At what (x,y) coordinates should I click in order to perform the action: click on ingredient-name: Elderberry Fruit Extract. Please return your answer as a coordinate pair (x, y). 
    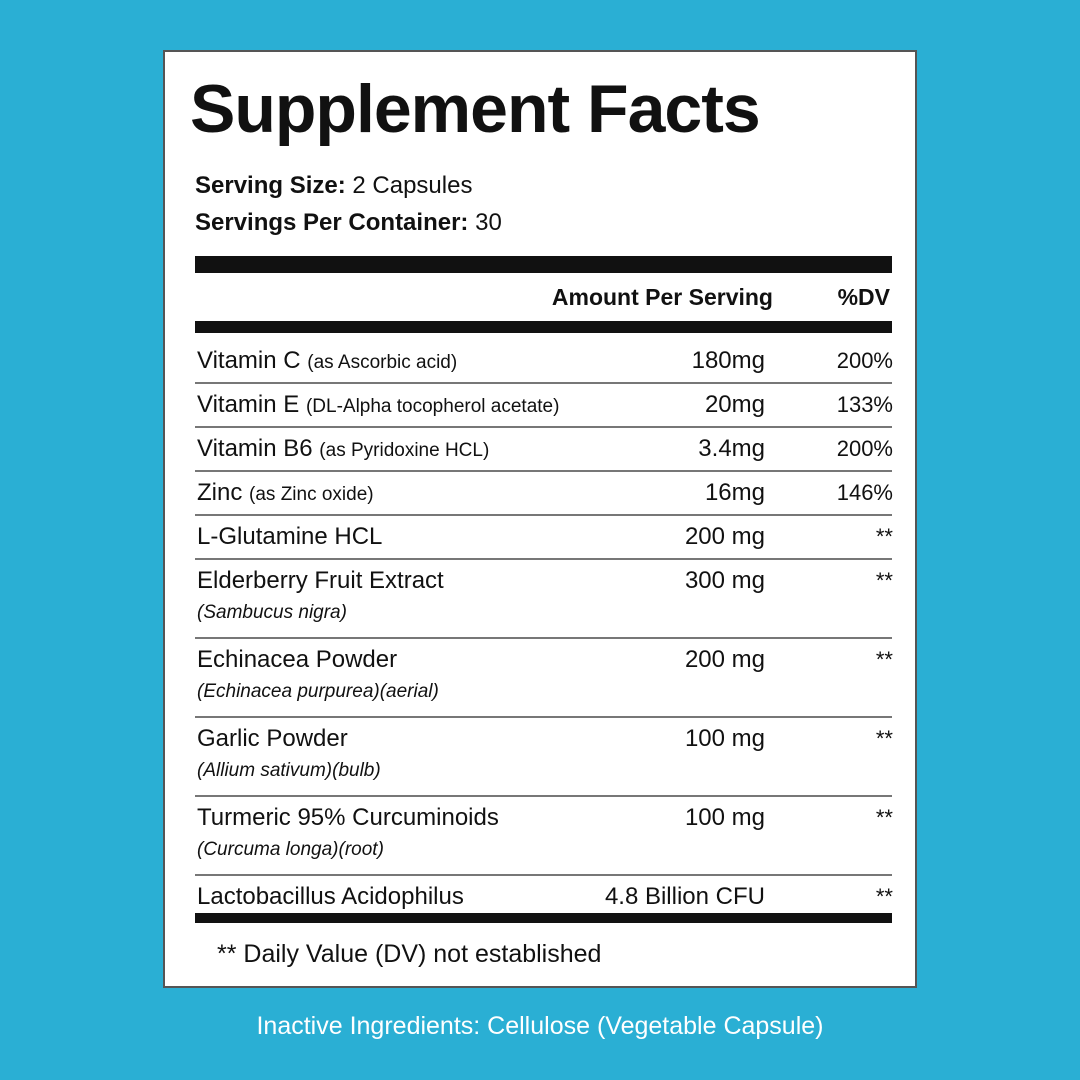
    Looking at the image, I should click on (320, 581).